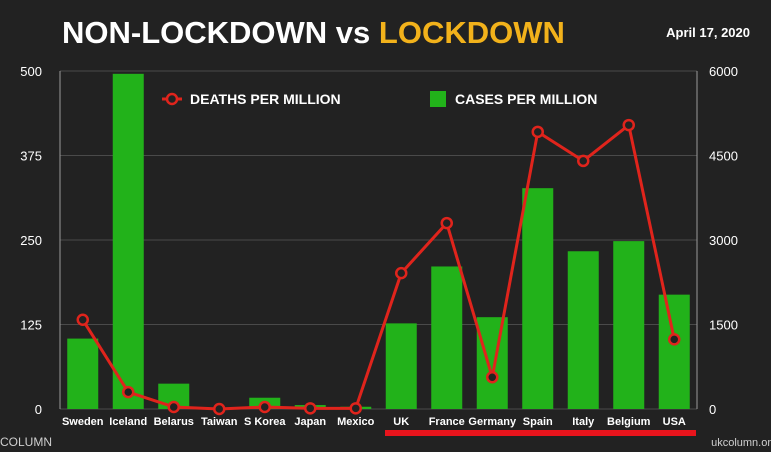 This screenshot has height=452, width=771. What do you see at coordinates (723, 156) in the screenshot?
I see `right-tick-label: 4500` at bounding box center [723, 156].